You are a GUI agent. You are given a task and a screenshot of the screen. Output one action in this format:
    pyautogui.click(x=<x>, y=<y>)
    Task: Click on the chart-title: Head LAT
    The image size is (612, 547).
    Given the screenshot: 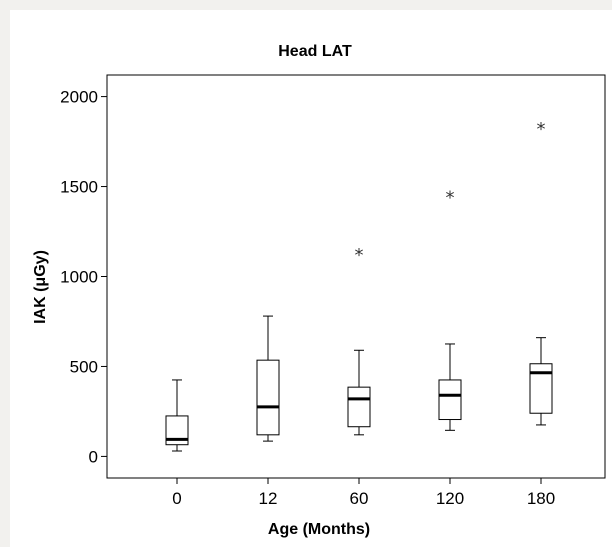 What is the action you would take?
    pyautogui.click(x=315, y=51)
    